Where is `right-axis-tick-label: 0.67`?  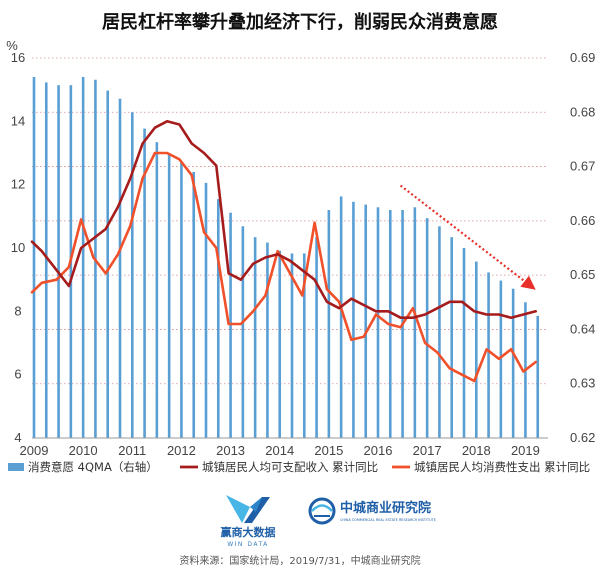 right-axis-tick-label: 0.67 is located at coordinates (582, 166).